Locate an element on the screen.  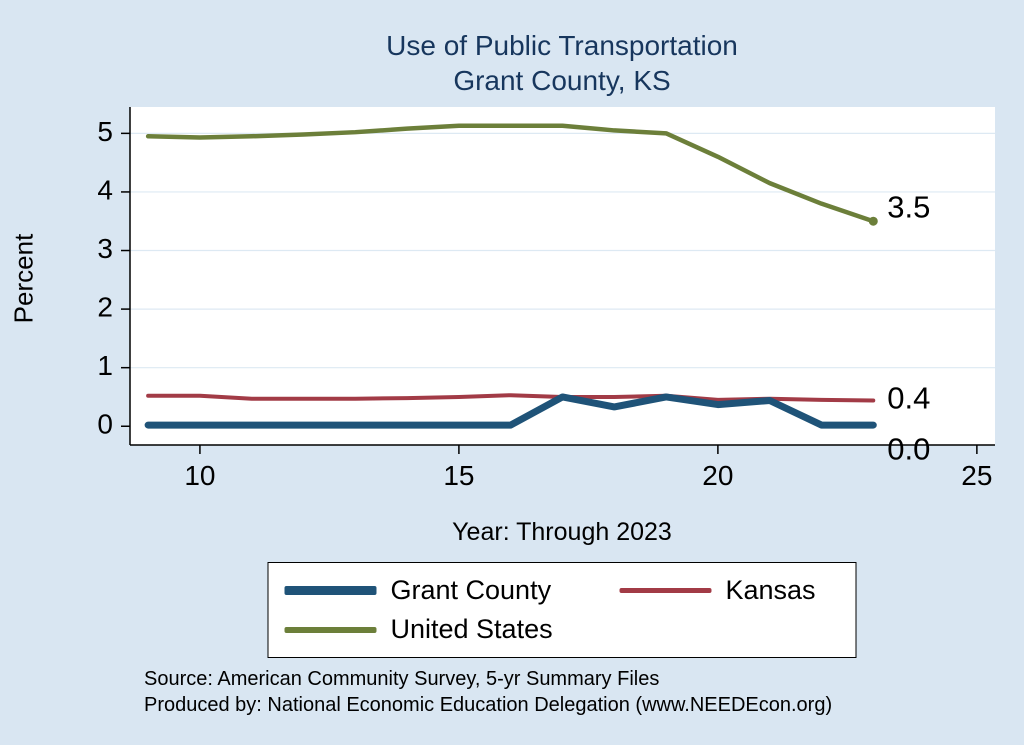
series-line-grant-county is located at coordinates (510, 411).